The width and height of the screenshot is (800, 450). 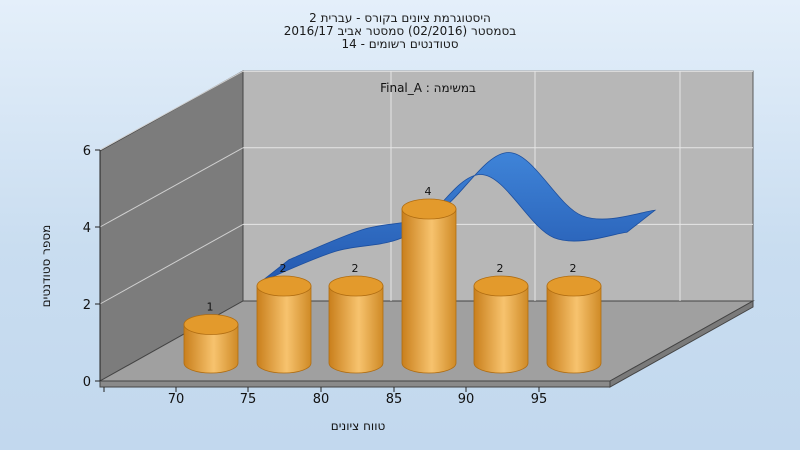 I want to click on bar: 4, so click(x=429, y=279).